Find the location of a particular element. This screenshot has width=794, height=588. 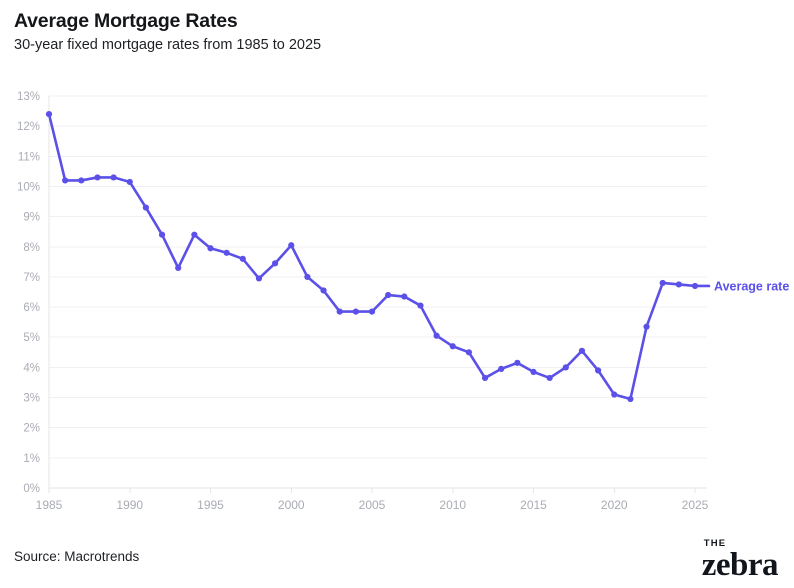

y-axis-tick-labels: 0% 1% 2% 3% 4% 5% 6% 7% 8% 9% 10% 11% 12% 13% is located at coordinates (28, 293).